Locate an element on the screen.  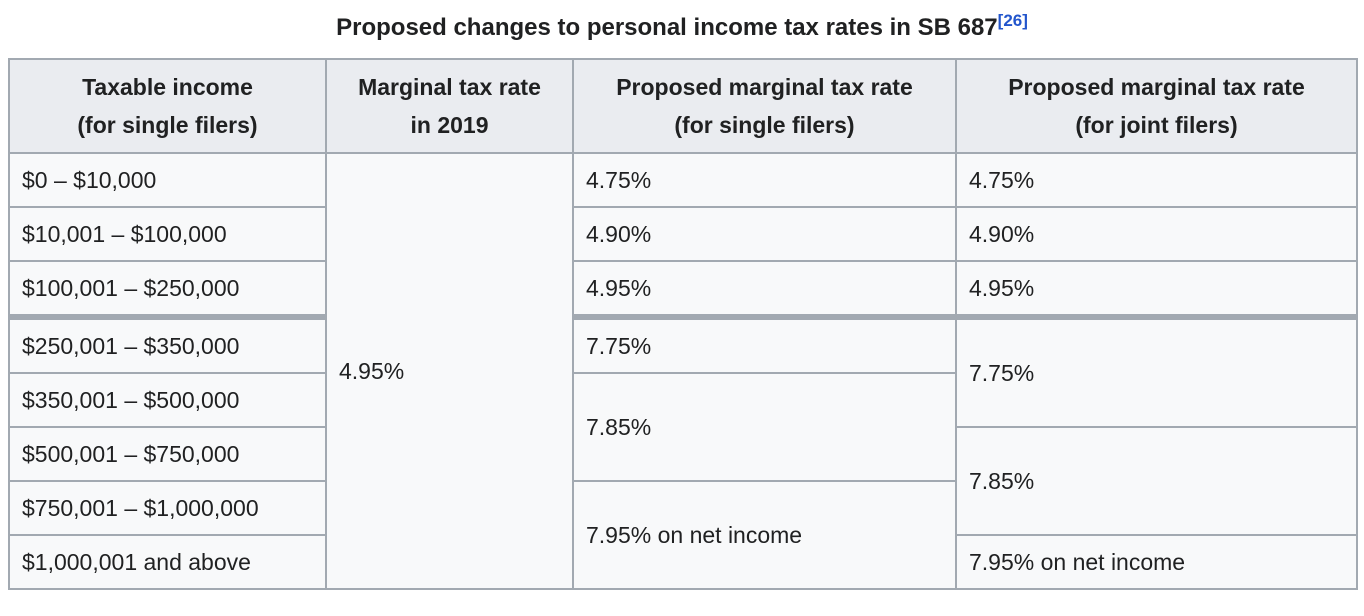
header-taxable-income: Taxable income (for single filers) is located at coordinates (167, 106).